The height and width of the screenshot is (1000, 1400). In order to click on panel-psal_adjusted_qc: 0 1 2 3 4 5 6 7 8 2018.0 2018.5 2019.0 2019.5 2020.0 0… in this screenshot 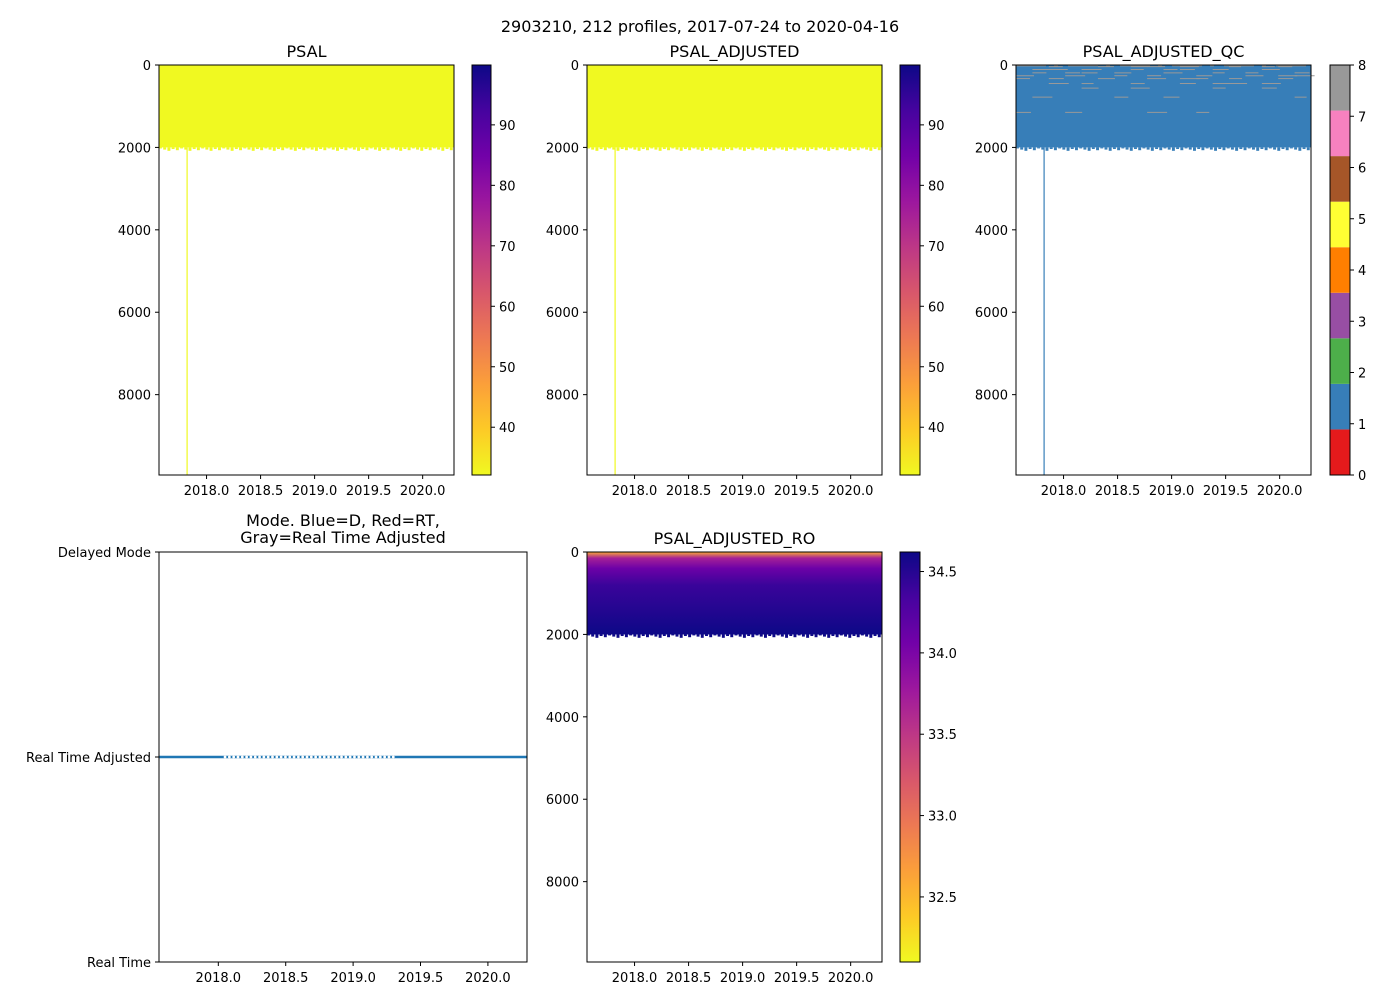, I will do `click(1170, 270)`.